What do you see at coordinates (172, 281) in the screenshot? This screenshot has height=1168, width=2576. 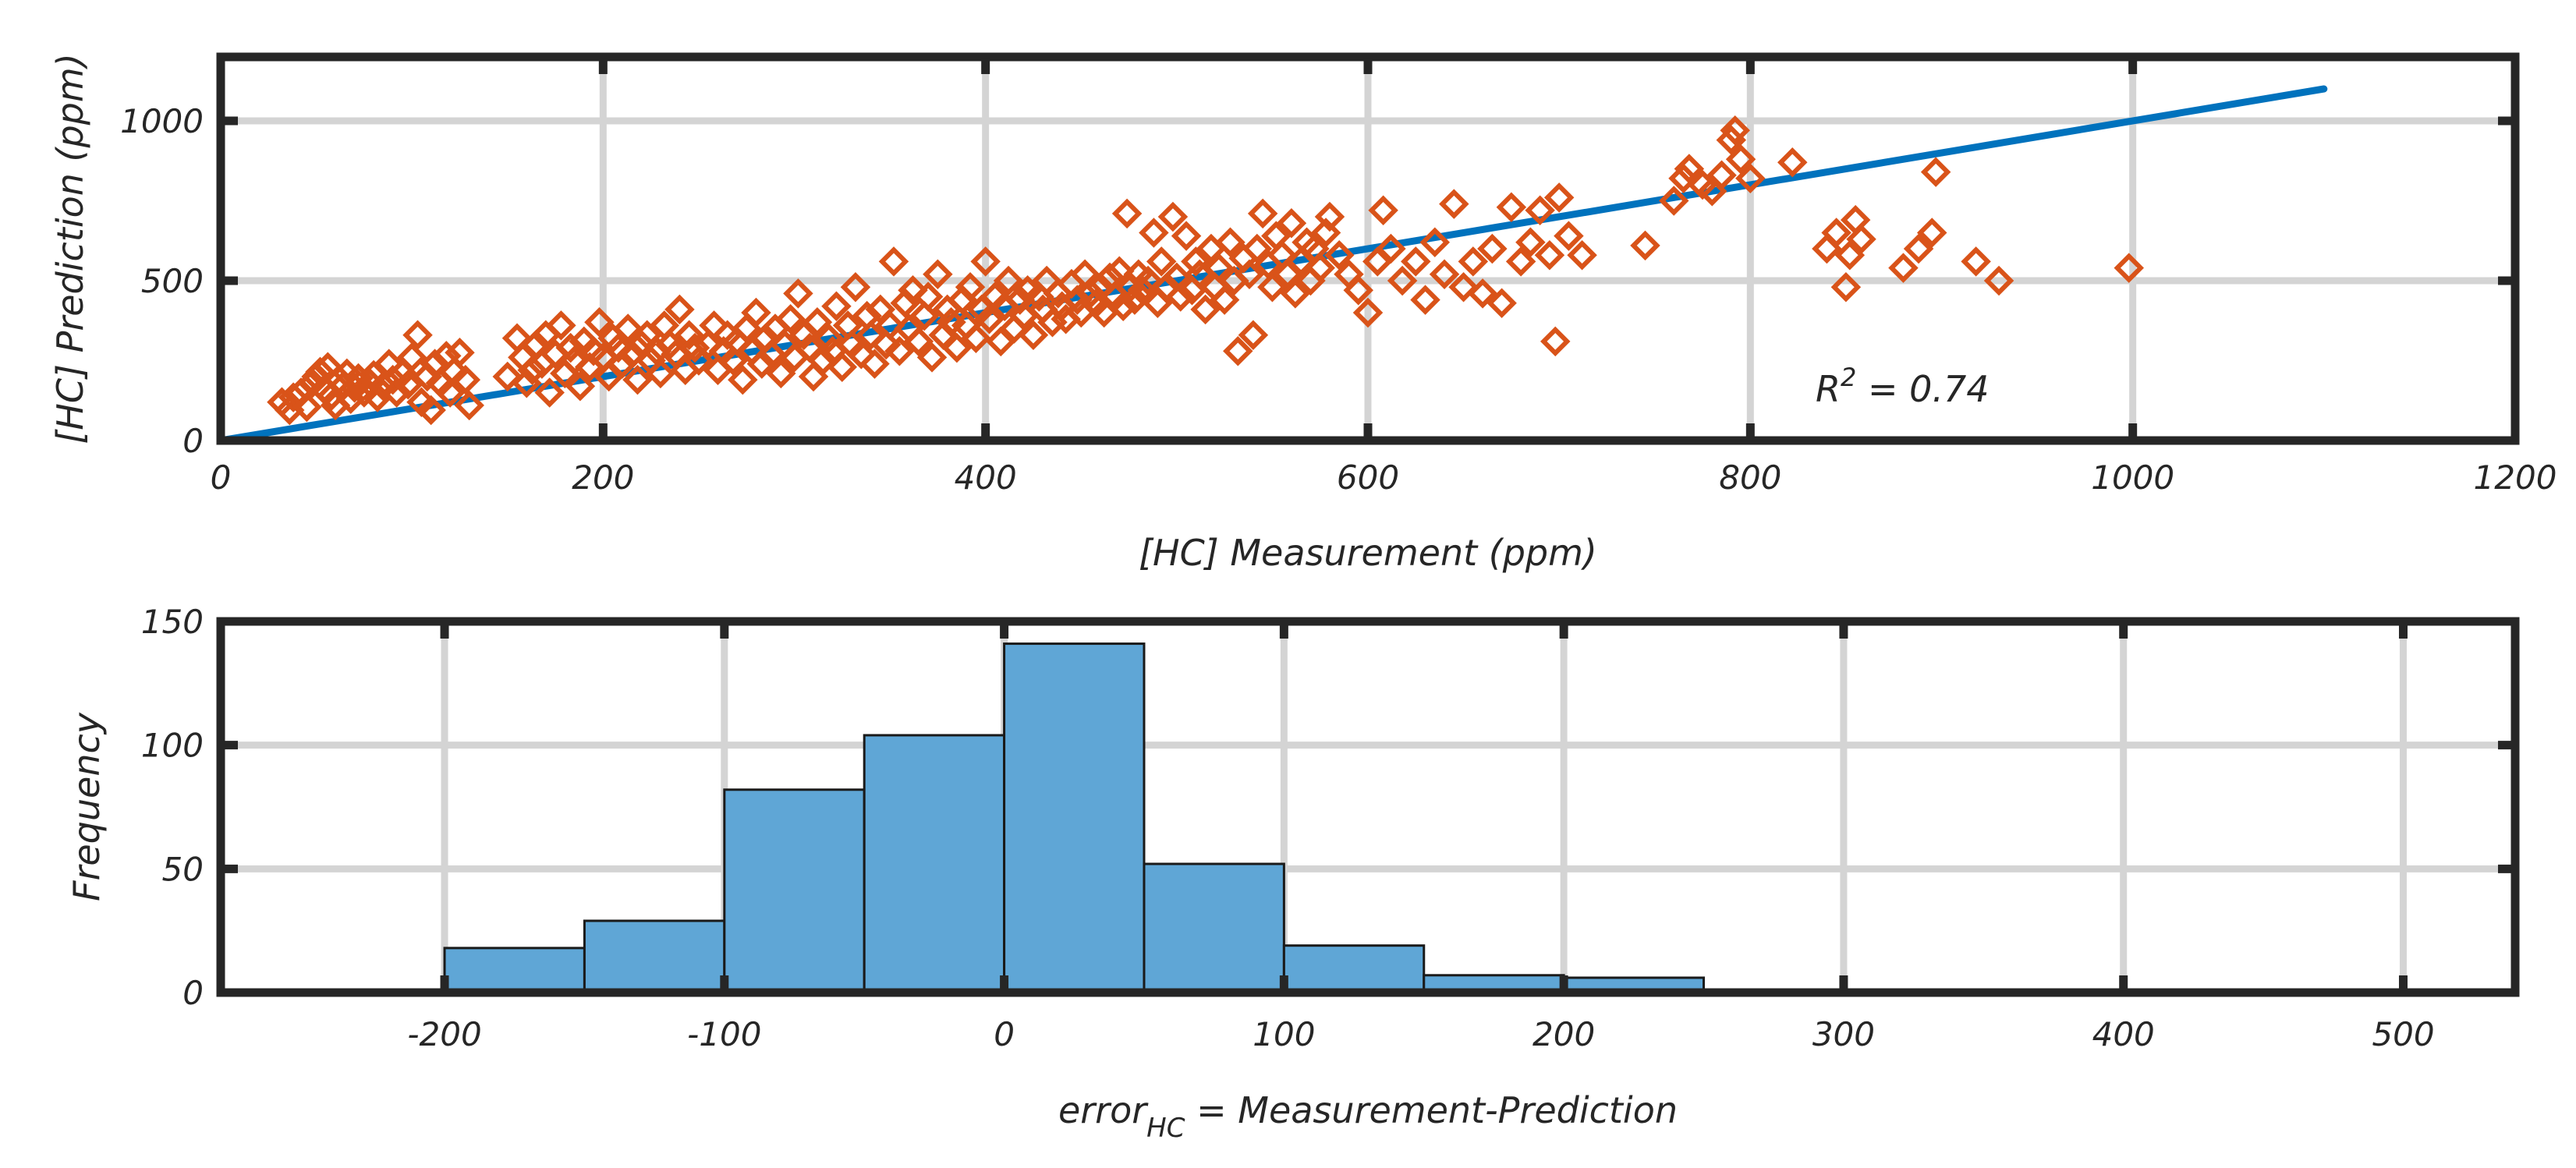 I see `scatter-ytick-label: 500` at bounding box center [172, 281].